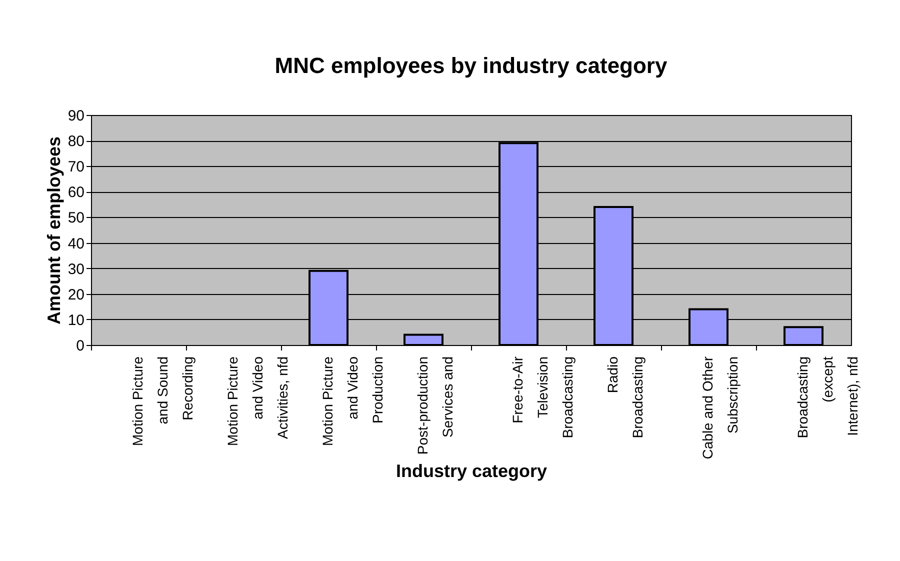  What do you see at coordinates (76, 269) in the screenshot?
I see `y-tick-label: 30` at bounding box center [76, 269].